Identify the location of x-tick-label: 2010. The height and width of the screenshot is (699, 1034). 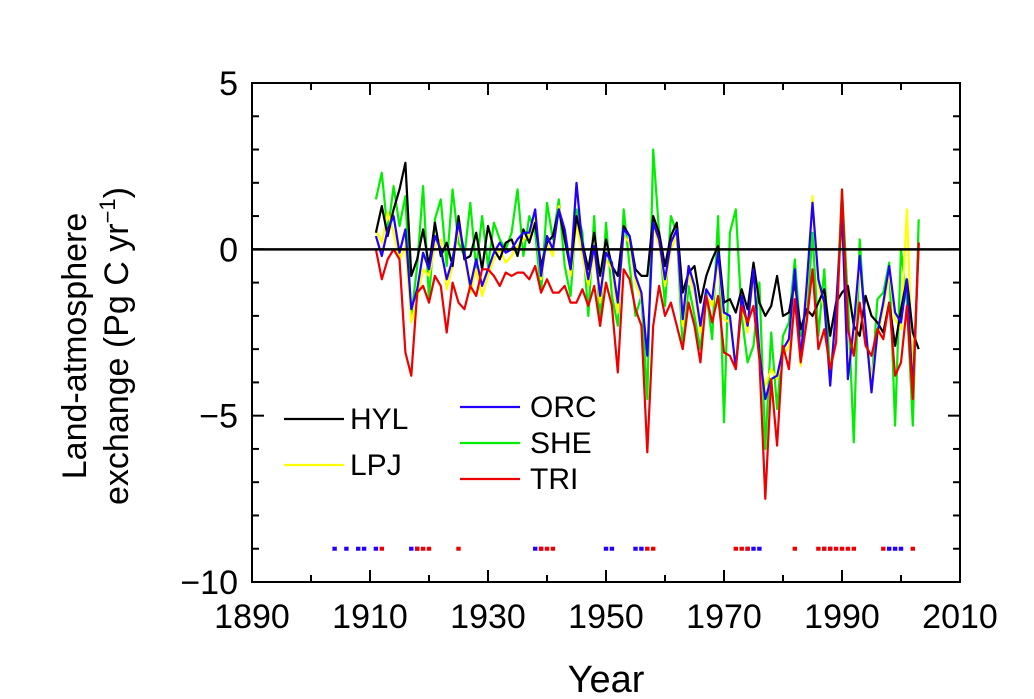
(960, 617).